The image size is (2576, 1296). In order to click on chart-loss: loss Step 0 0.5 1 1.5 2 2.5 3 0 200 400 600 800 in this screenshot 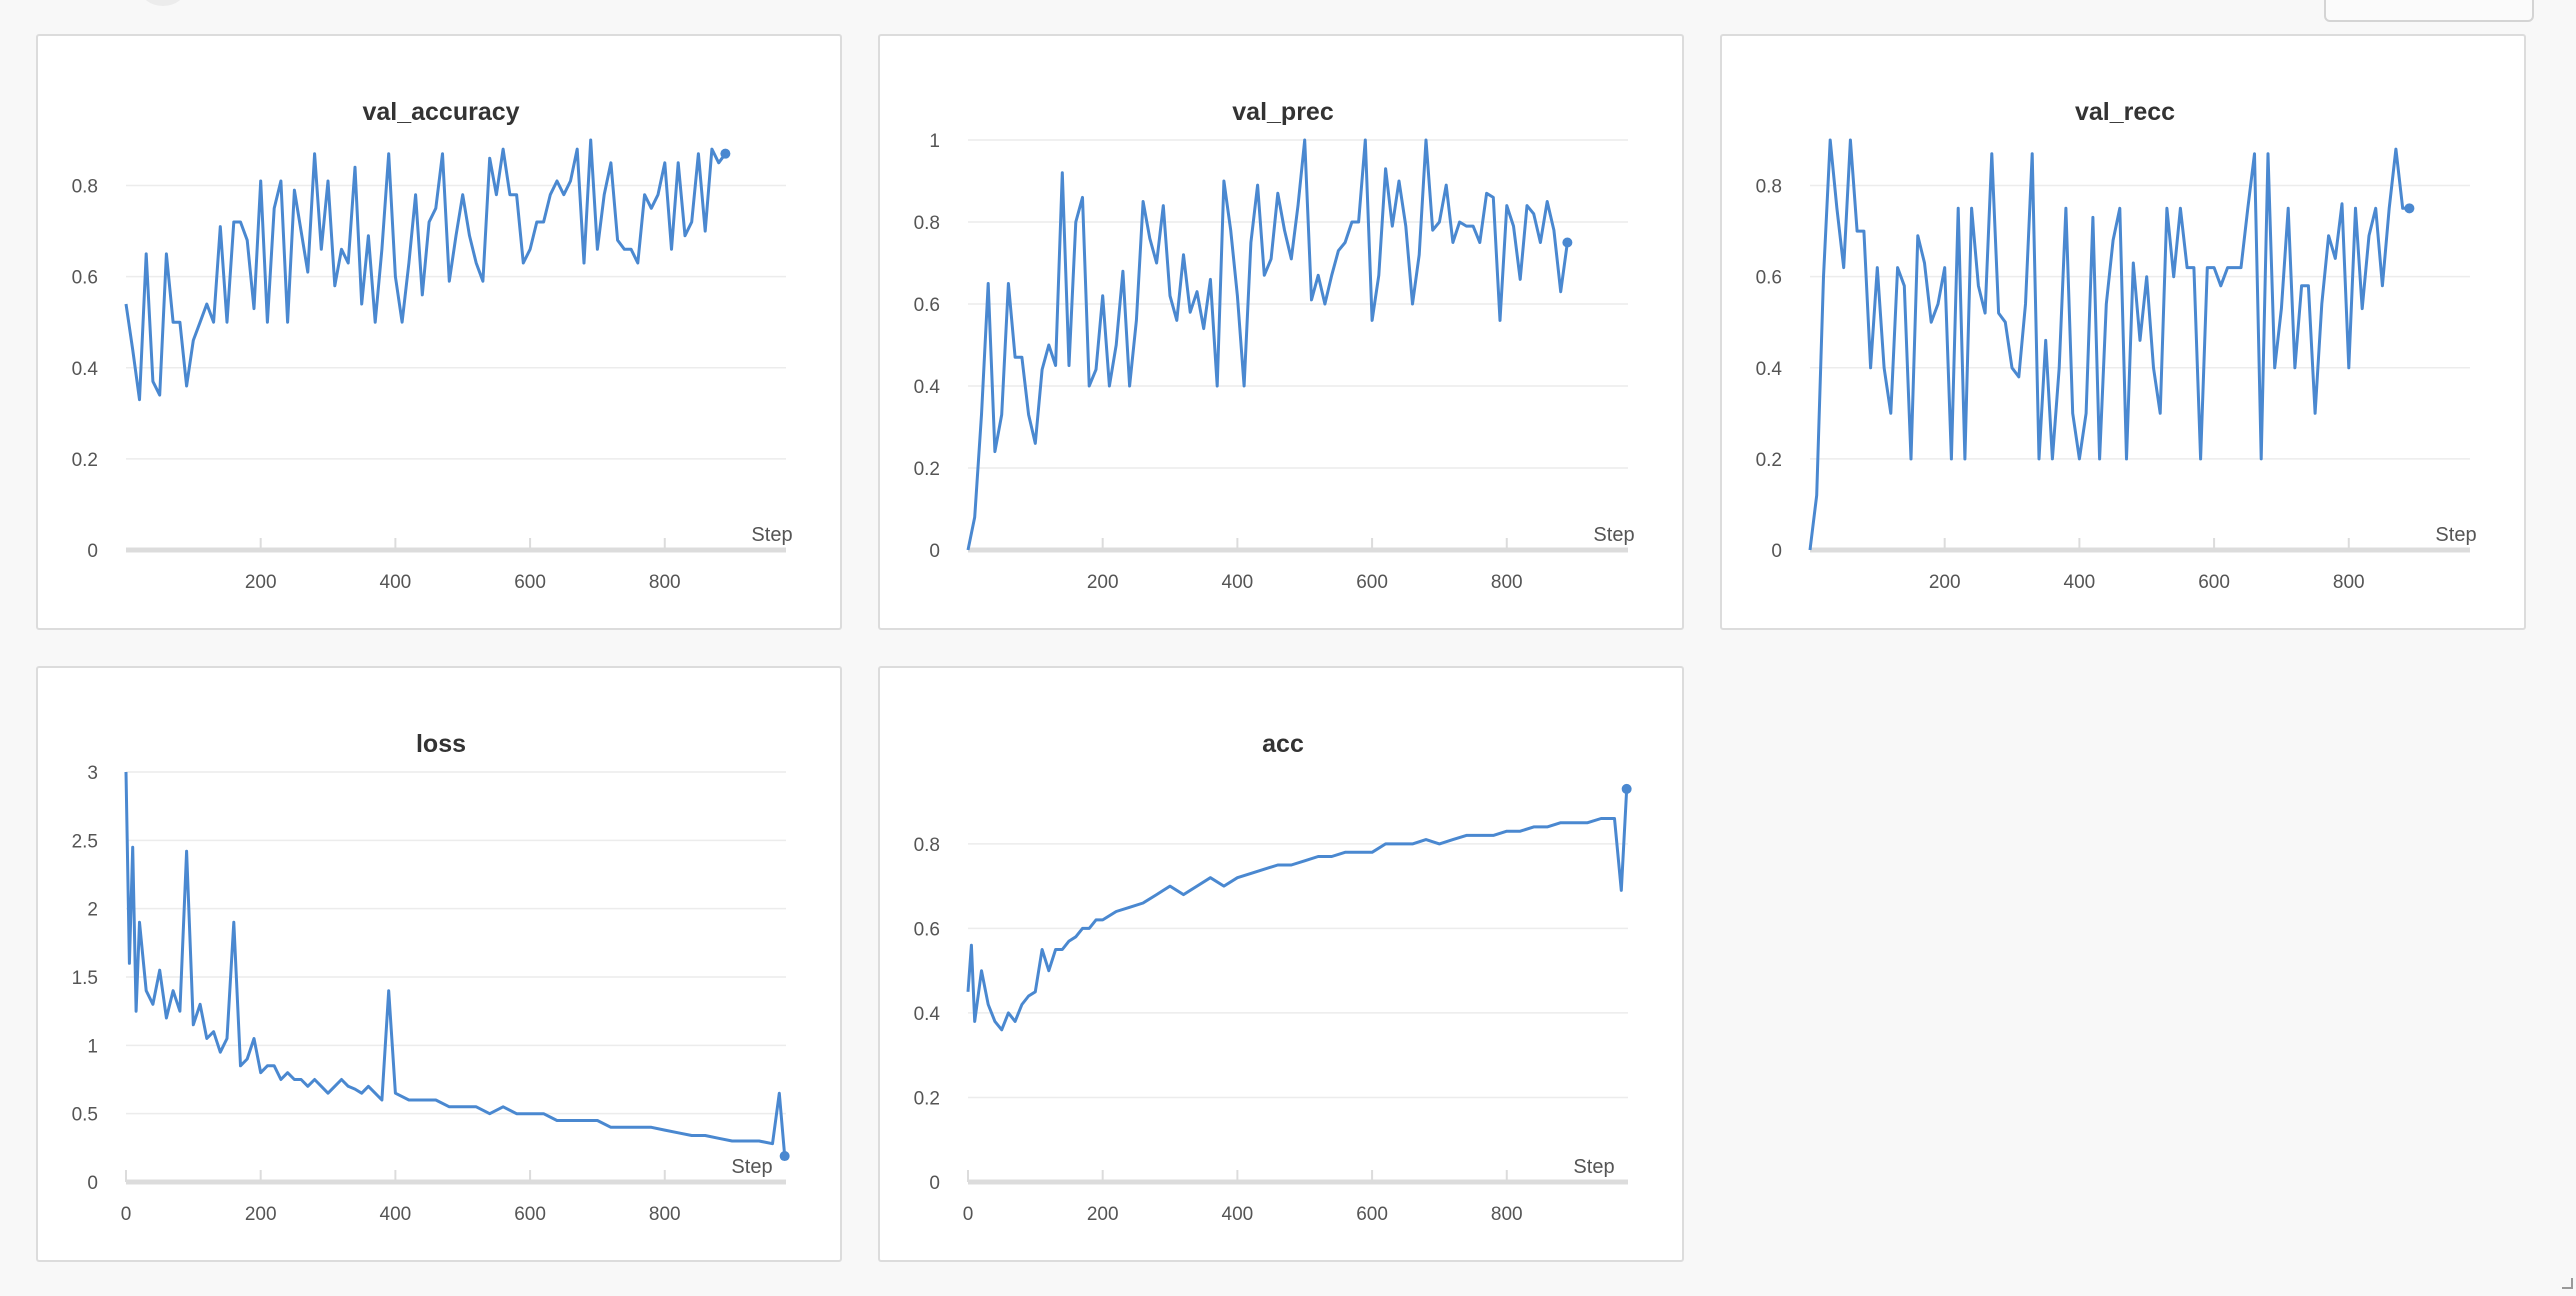, I will do `click(431, 977)`.